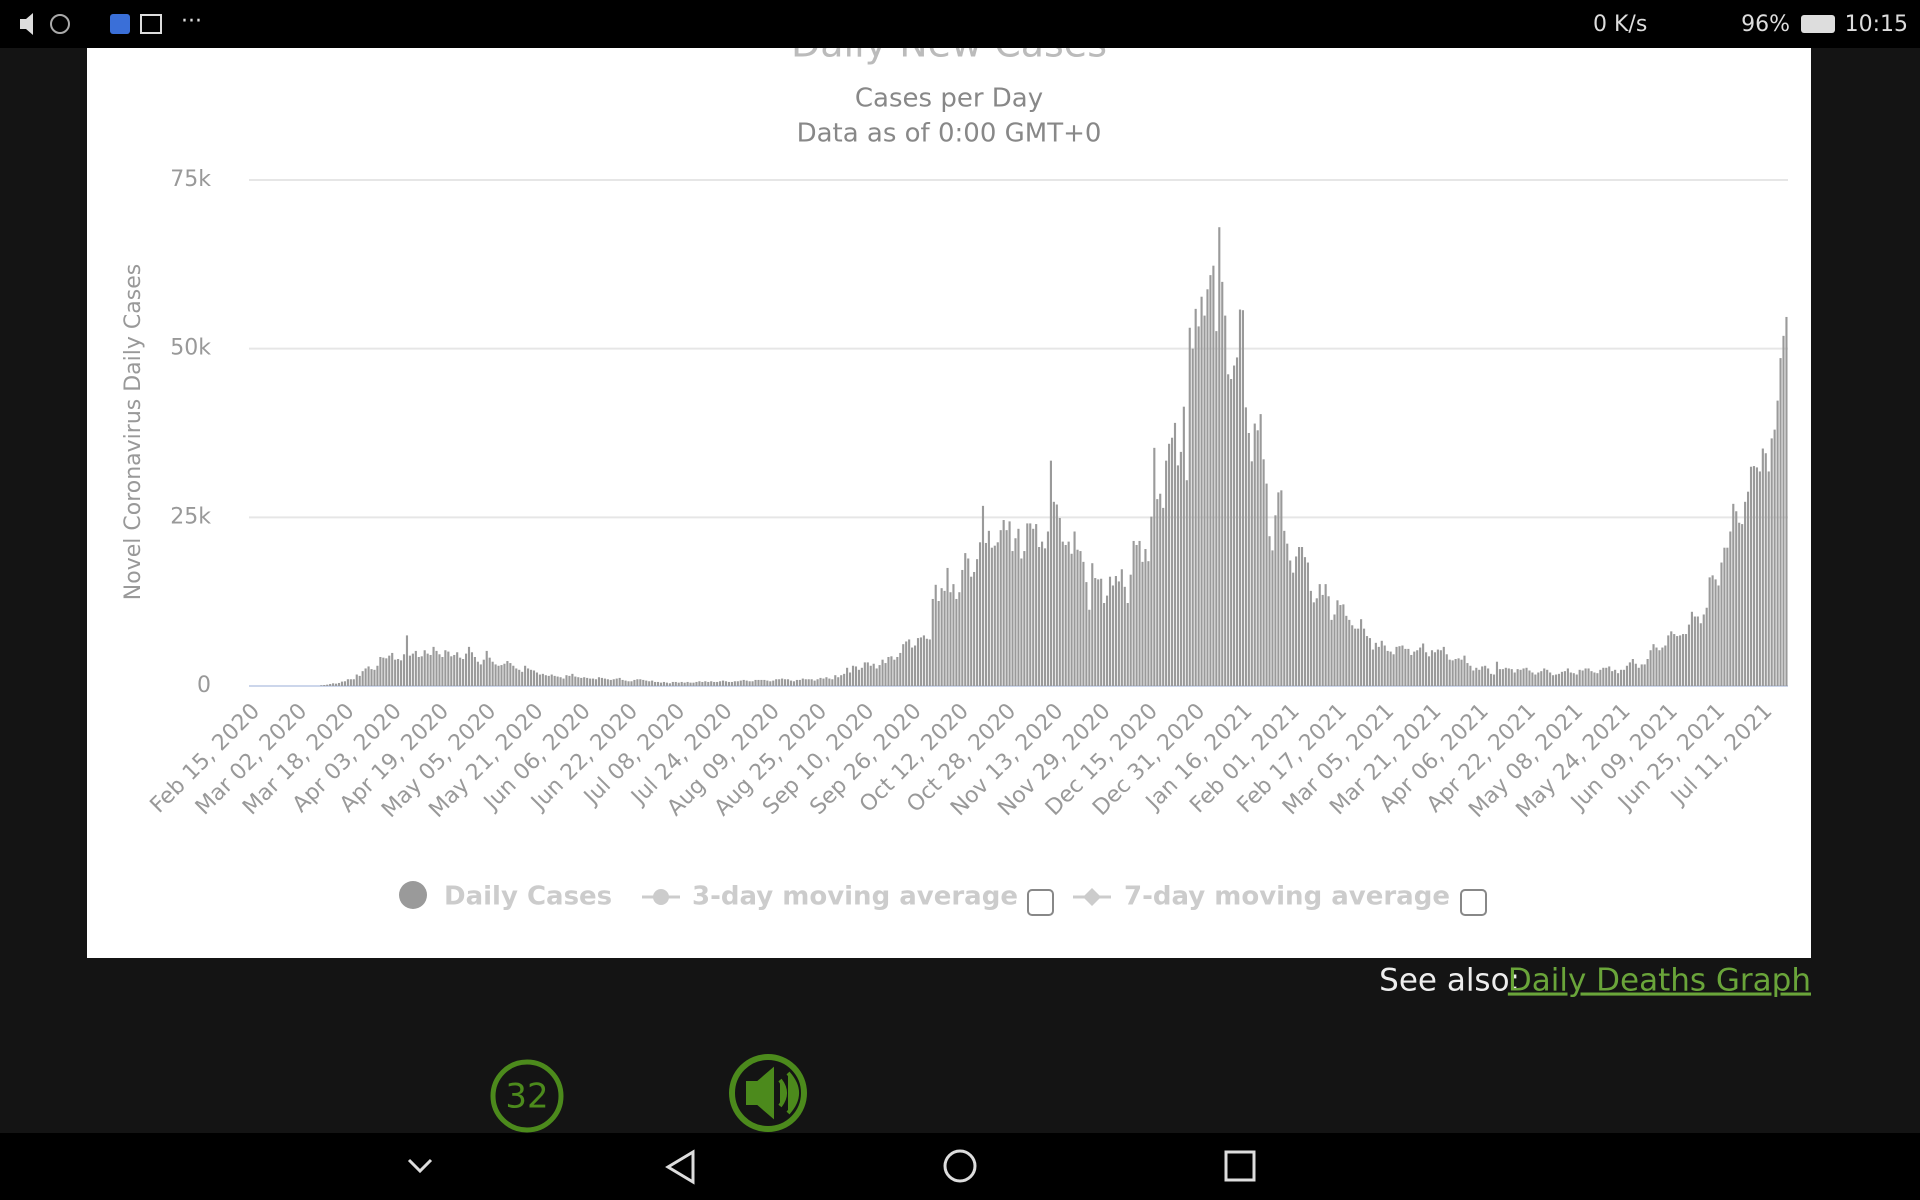 The height and width of the screenshot is (1200, 1920). I want to click on sound-button, so click(768, 1093).